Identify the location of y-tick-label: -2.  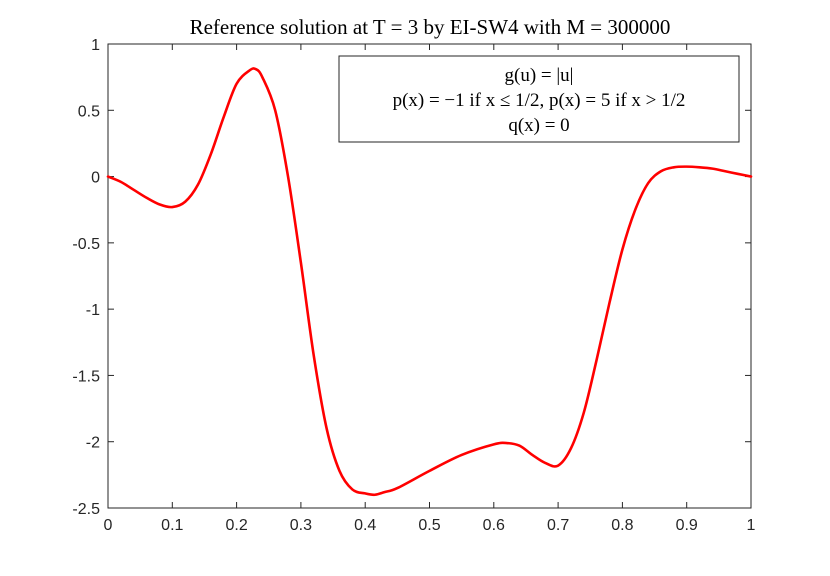
(93, 443).